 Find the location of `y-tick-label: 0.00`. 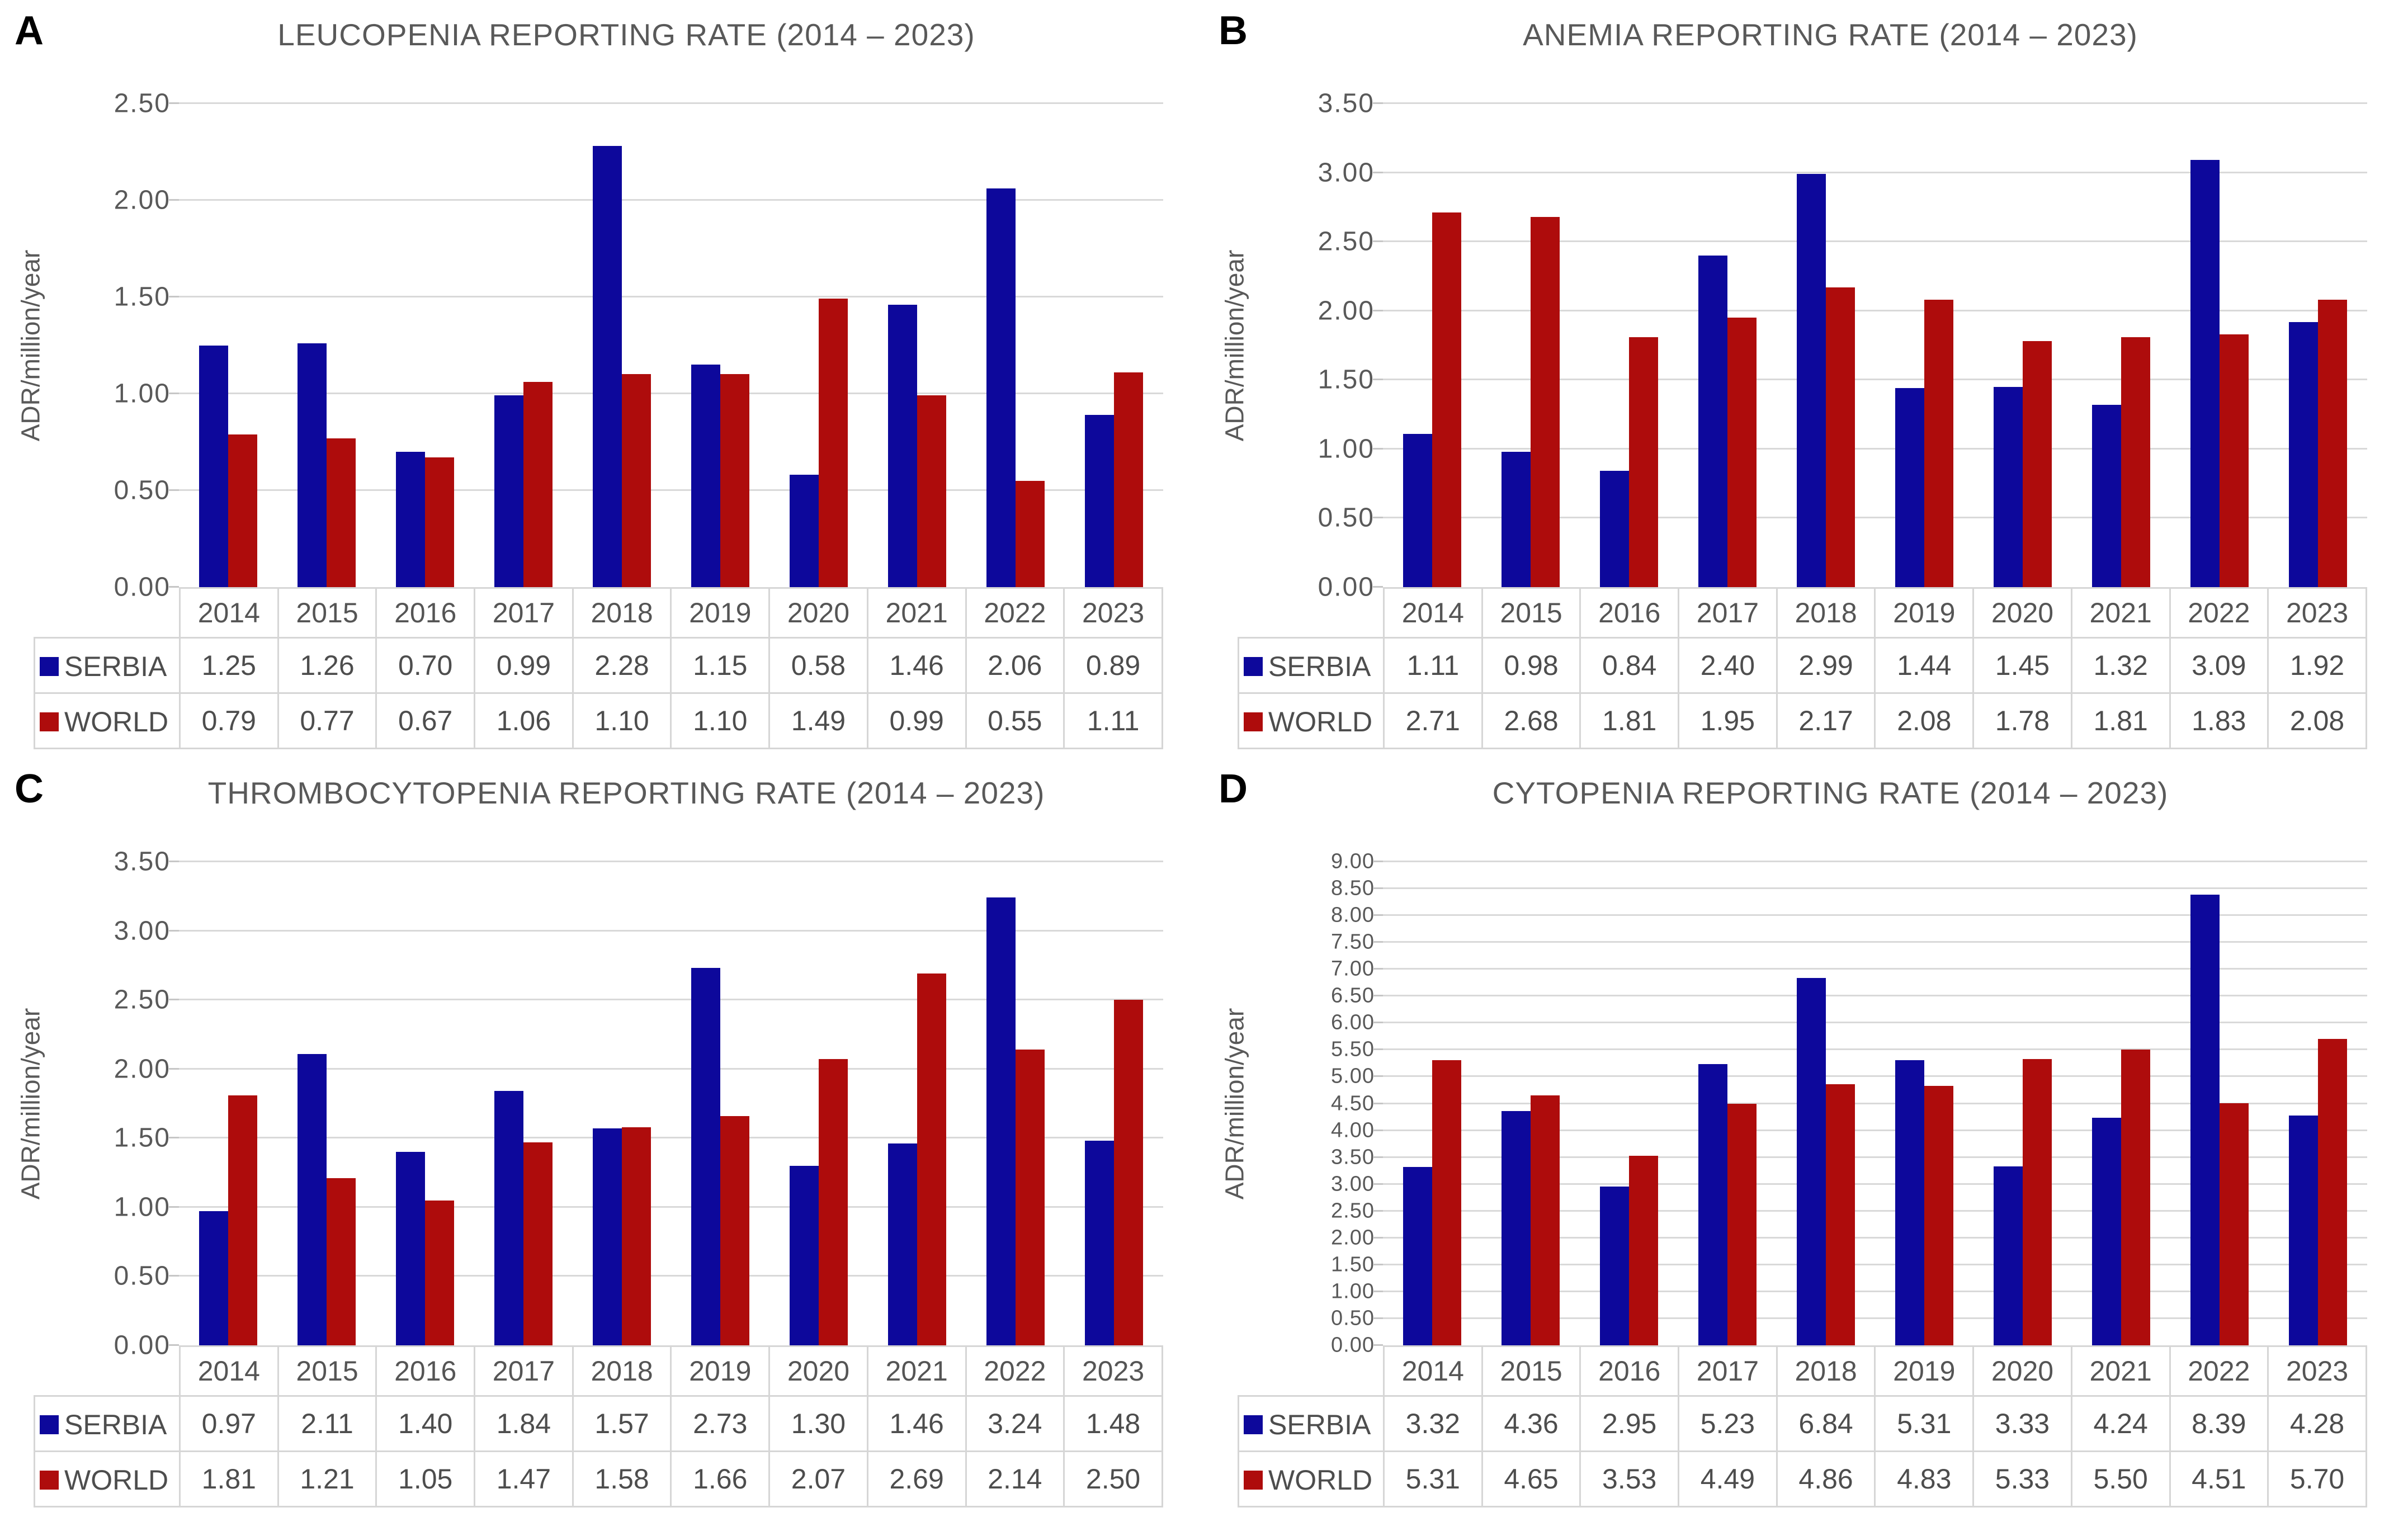

y-tick-label: 0.00 is located at coordinates (1347, 587).